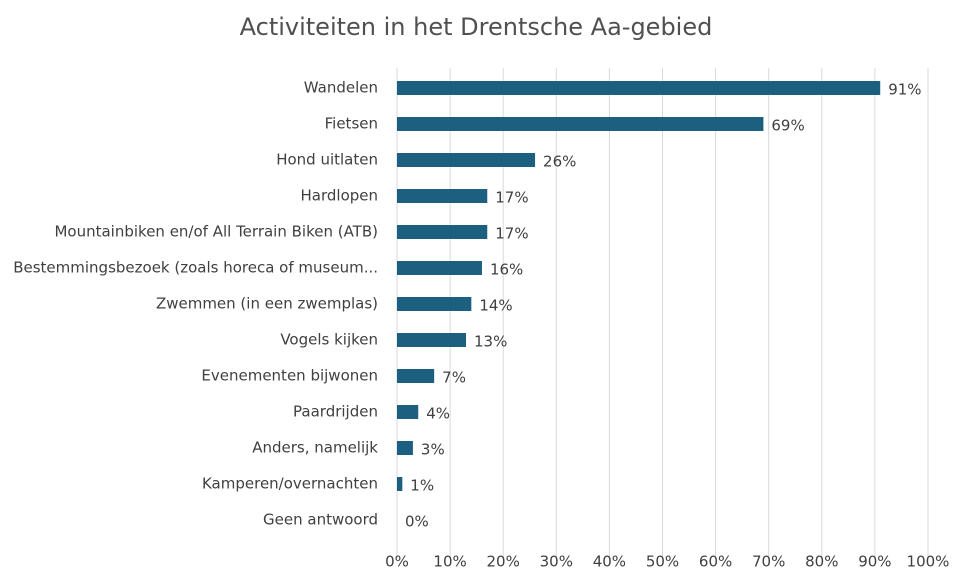 The image size is (953, 572). What do you see at coordinates (327, 160) in the screenshot?
I see `y-tick-label: Hond uitlaten` at bounding box center [327, 160].